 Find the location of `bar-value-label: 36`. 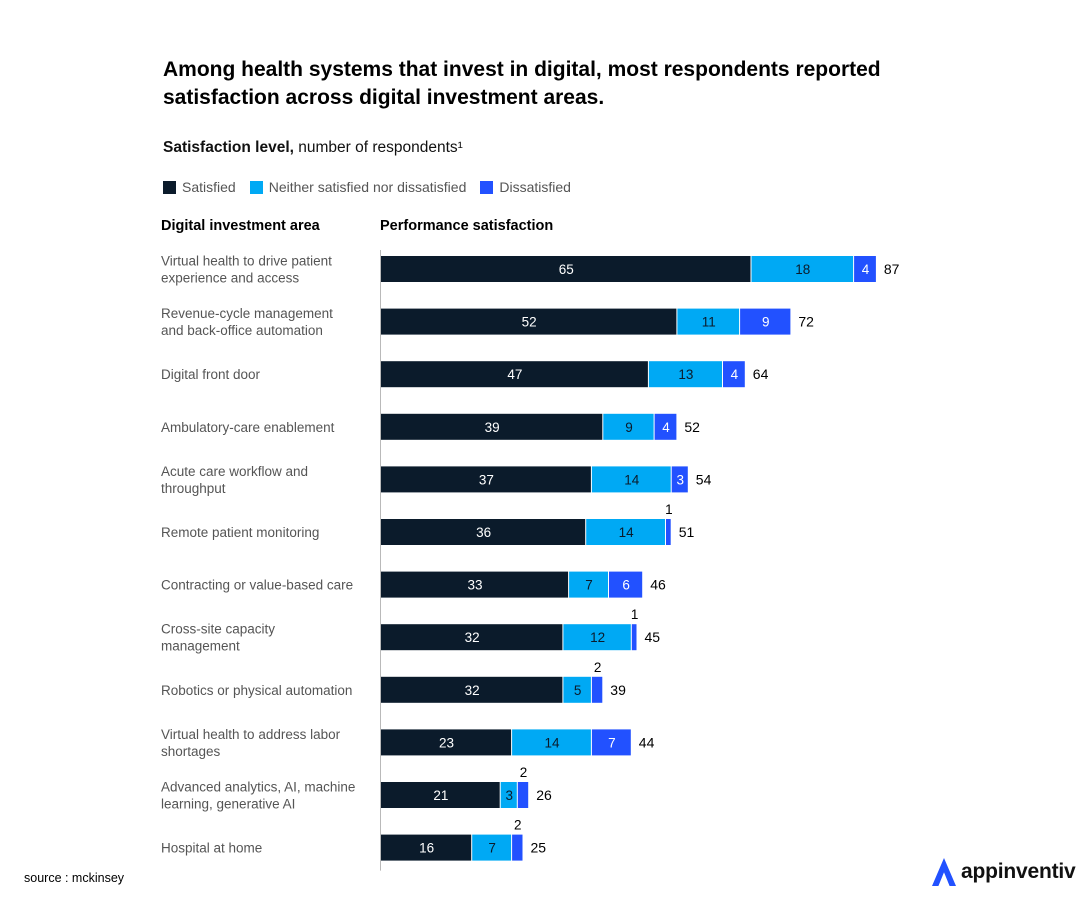

bar-value-label: 36 is located at coordinates (483, 532).